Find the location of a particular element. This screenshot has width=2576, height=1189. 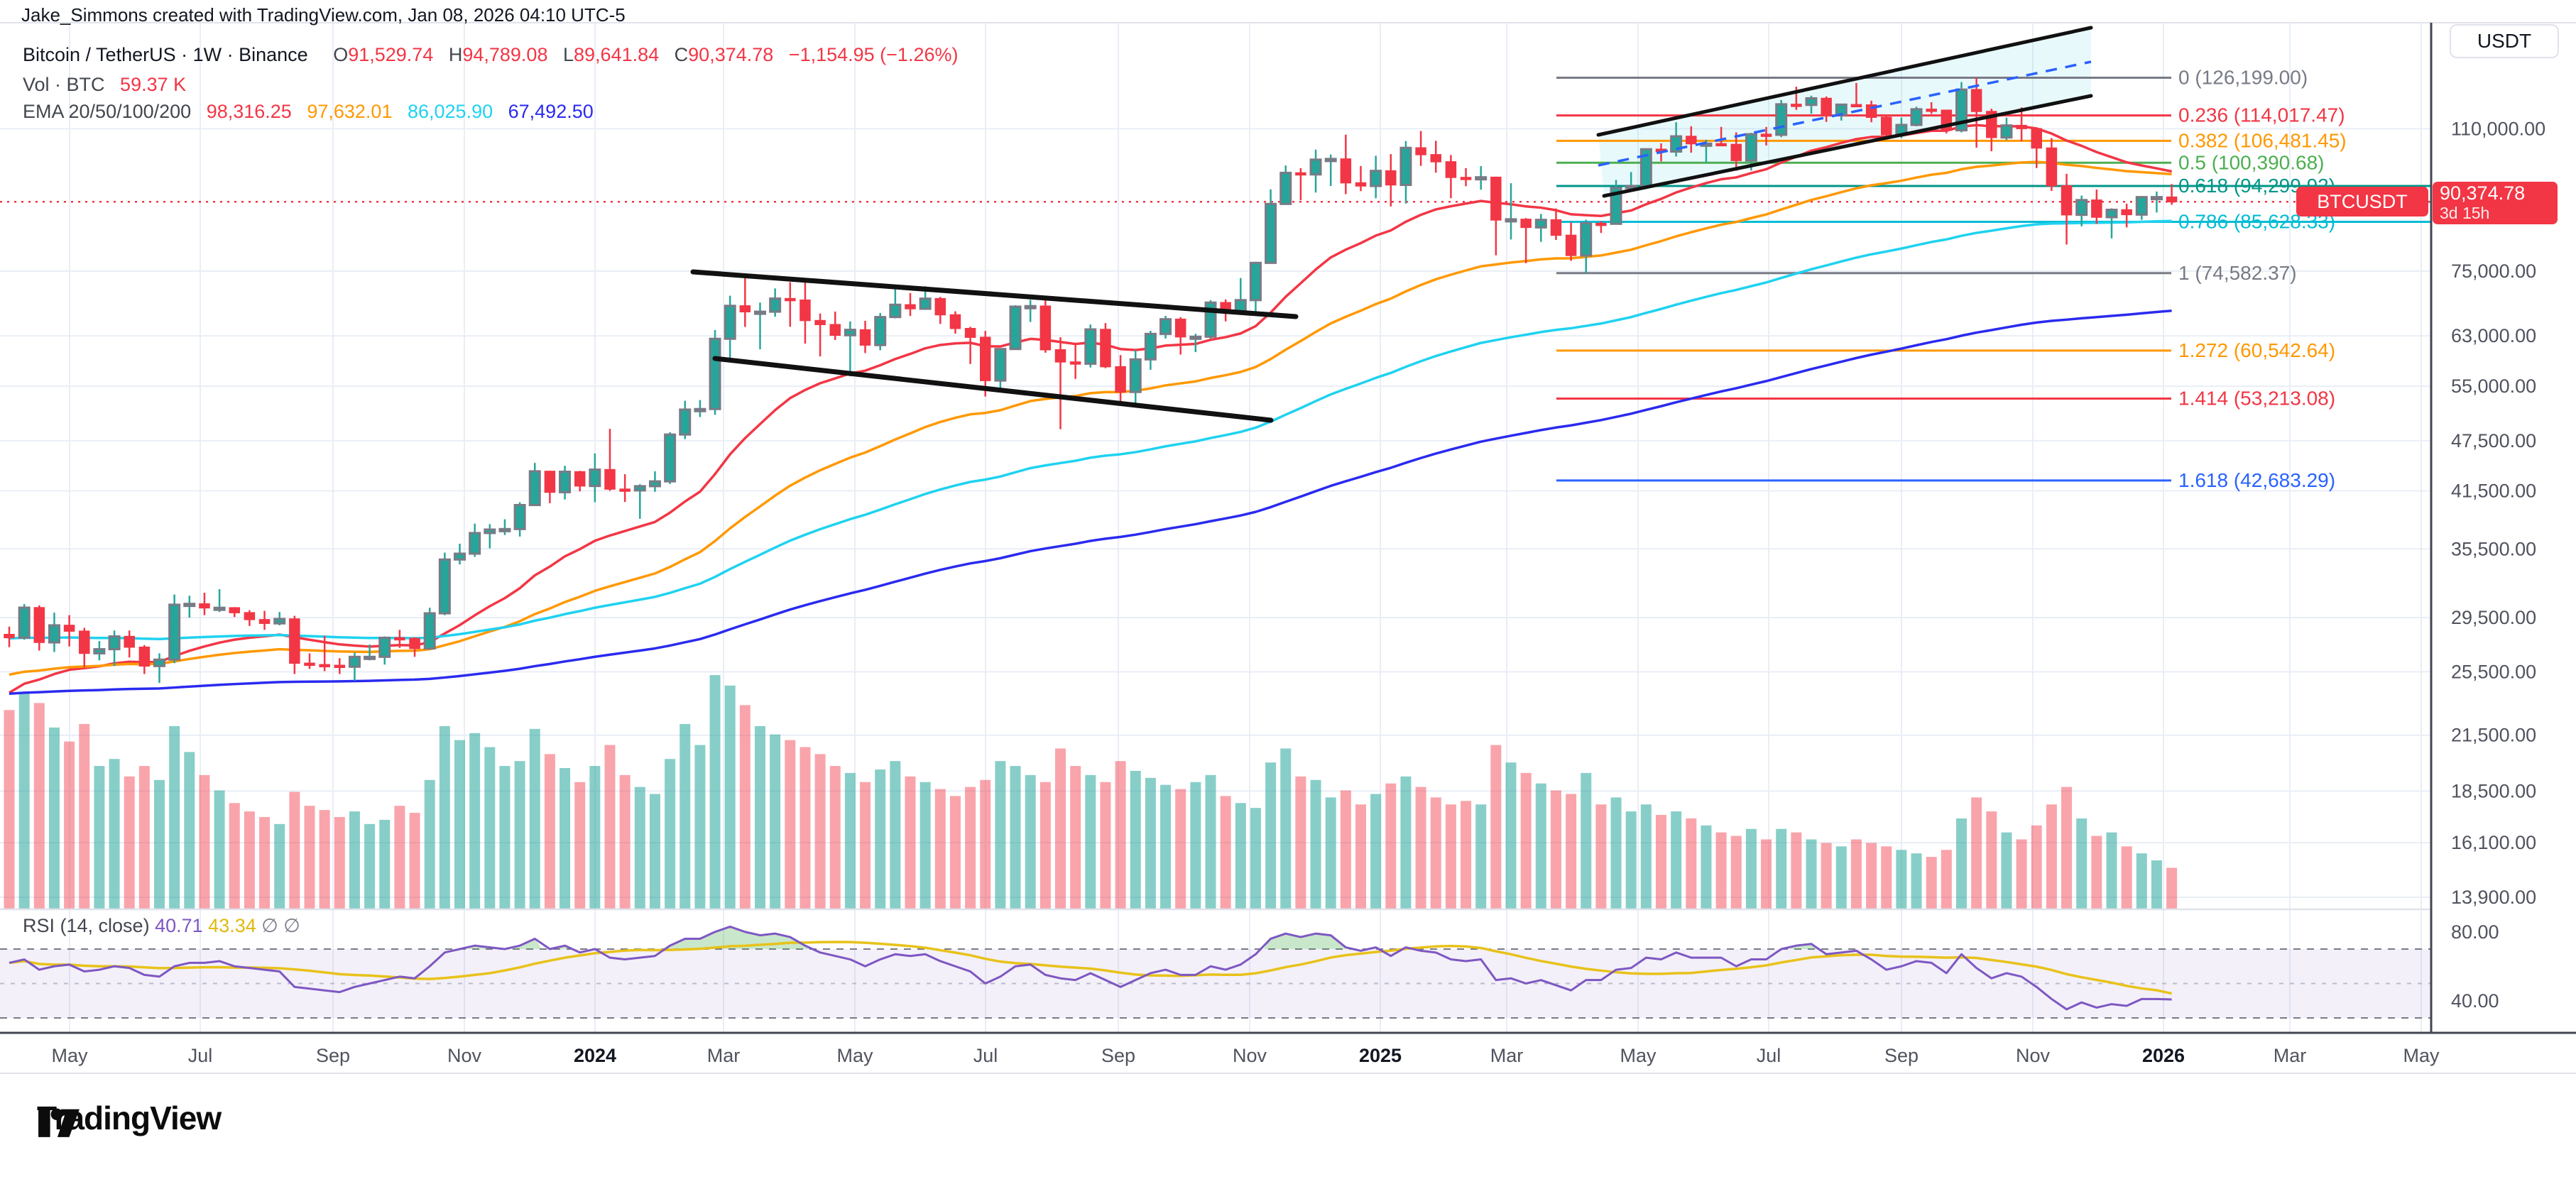

svg-text: 2026 is located at coordinates (2163, 1055).